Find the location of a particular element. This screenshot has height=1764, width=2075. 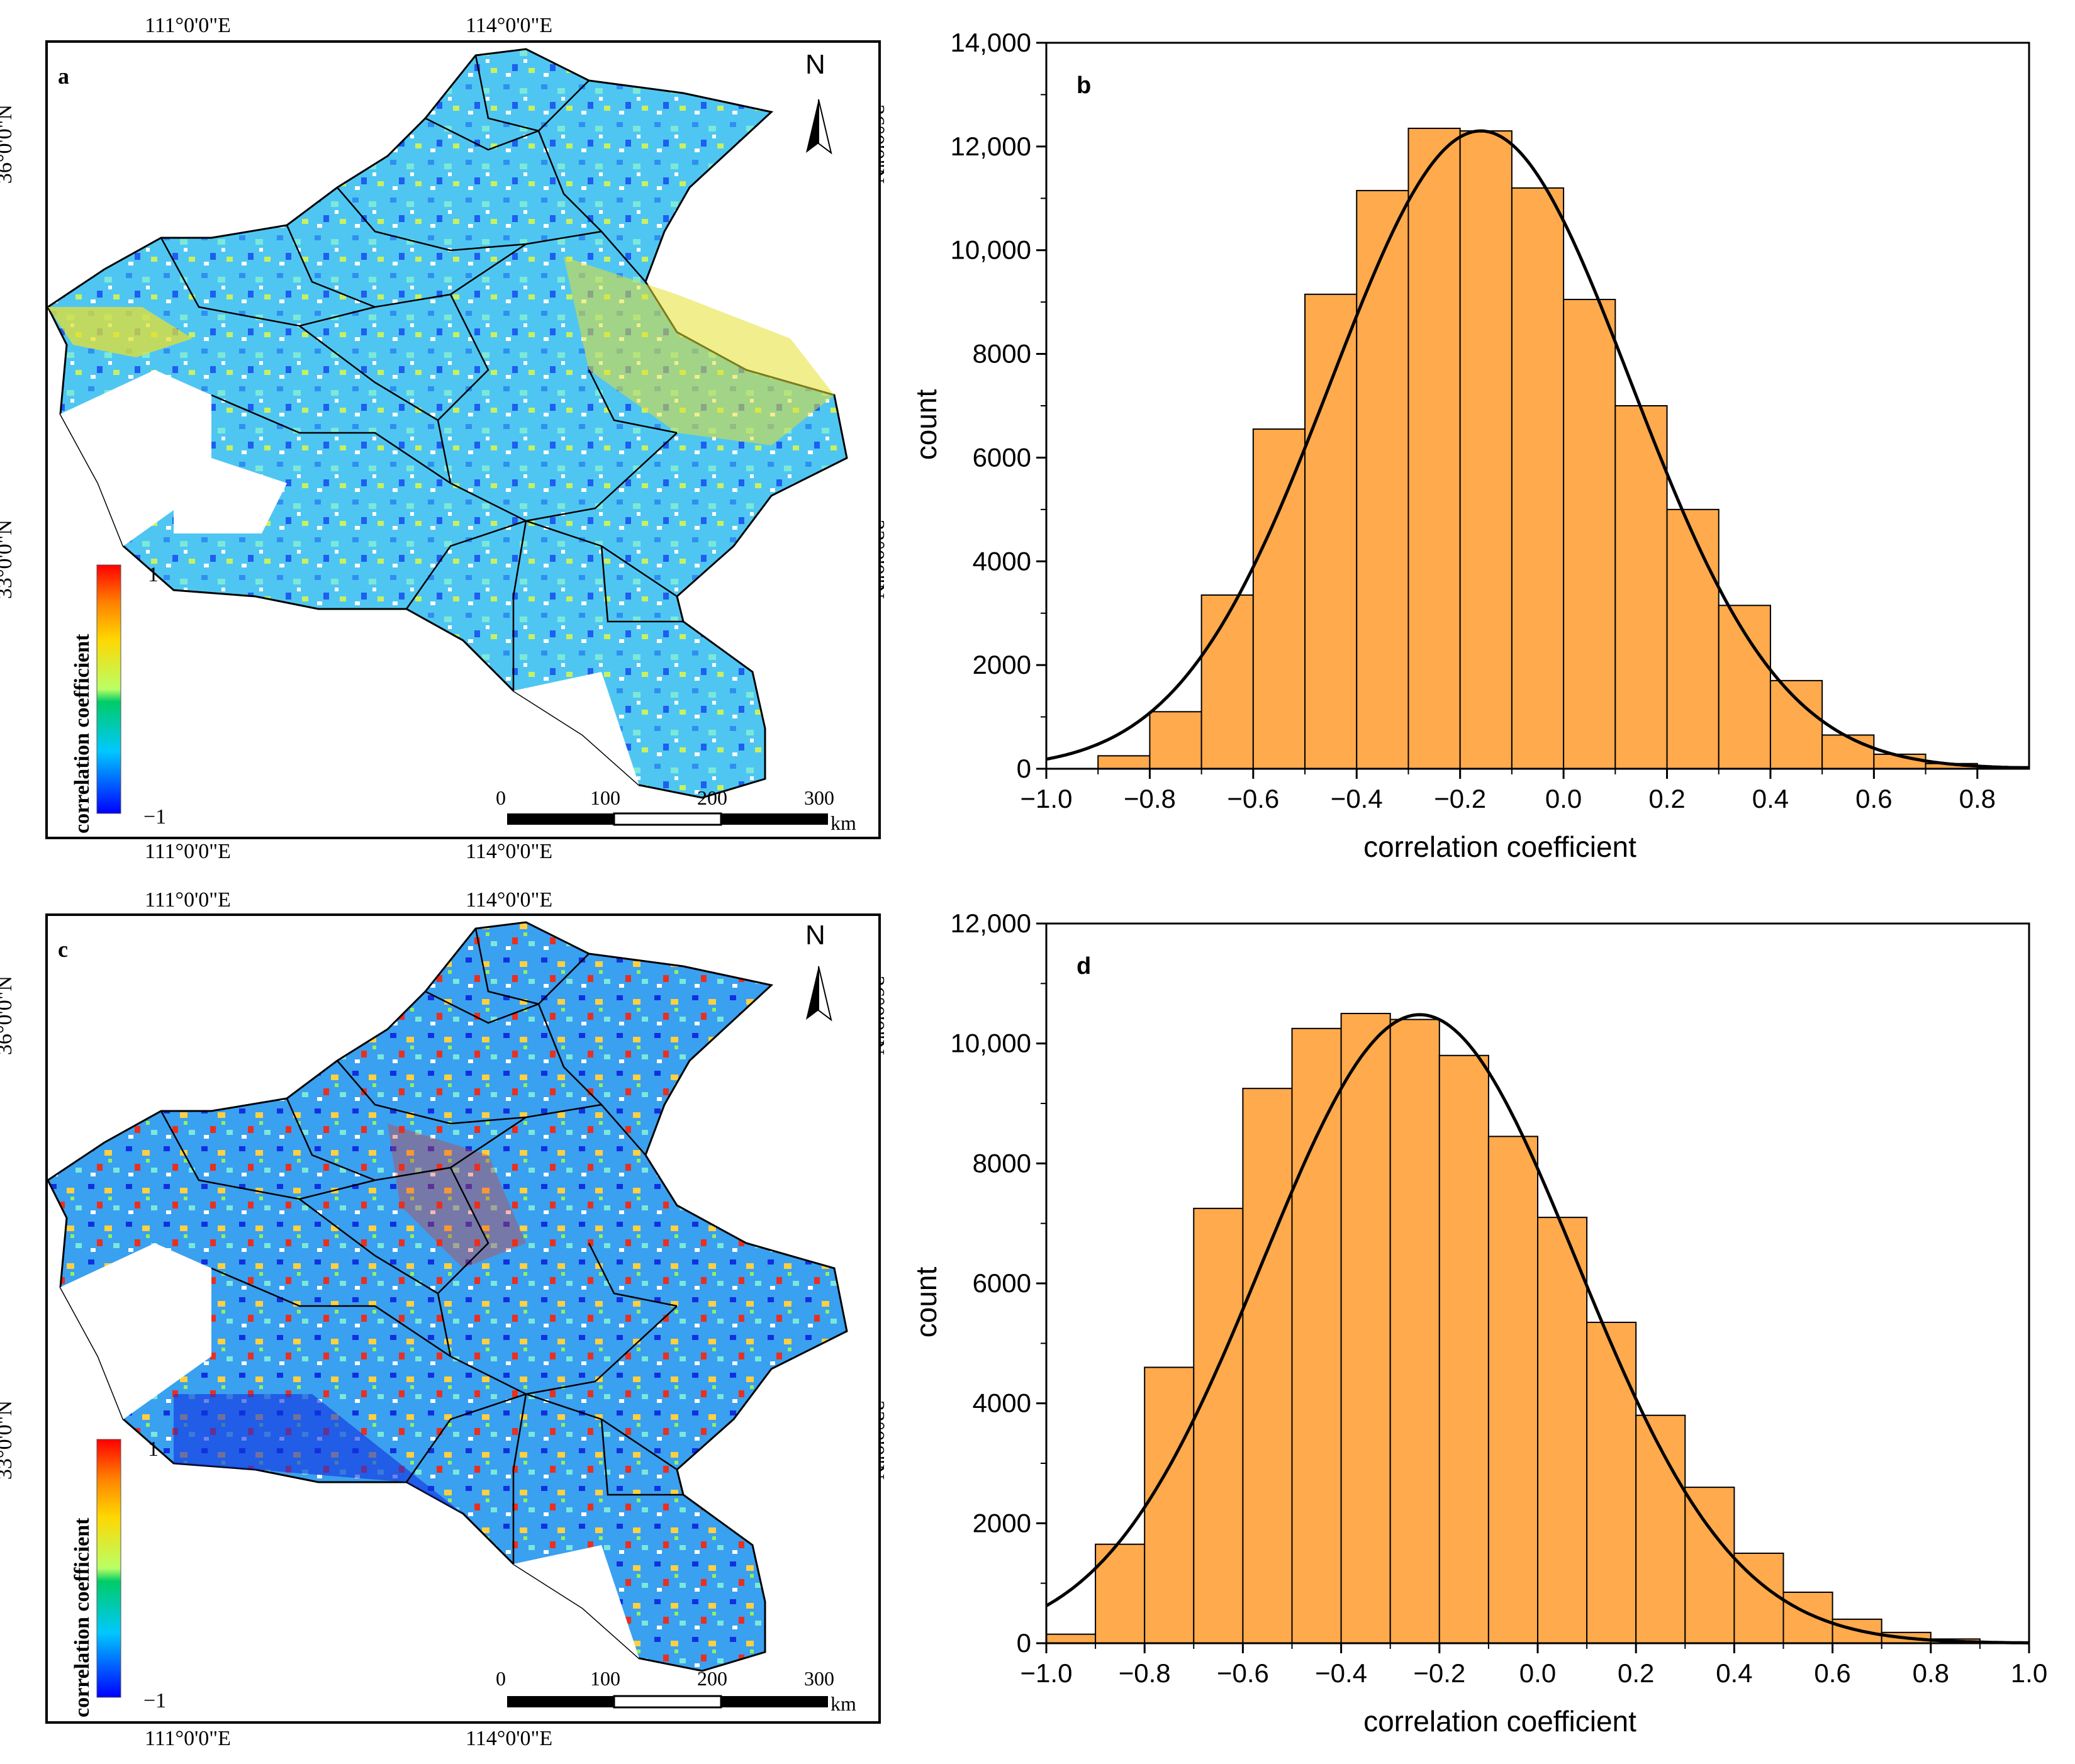

chart-b-xtick-label-1: −0.8 is located at coordinates (1150, 798).